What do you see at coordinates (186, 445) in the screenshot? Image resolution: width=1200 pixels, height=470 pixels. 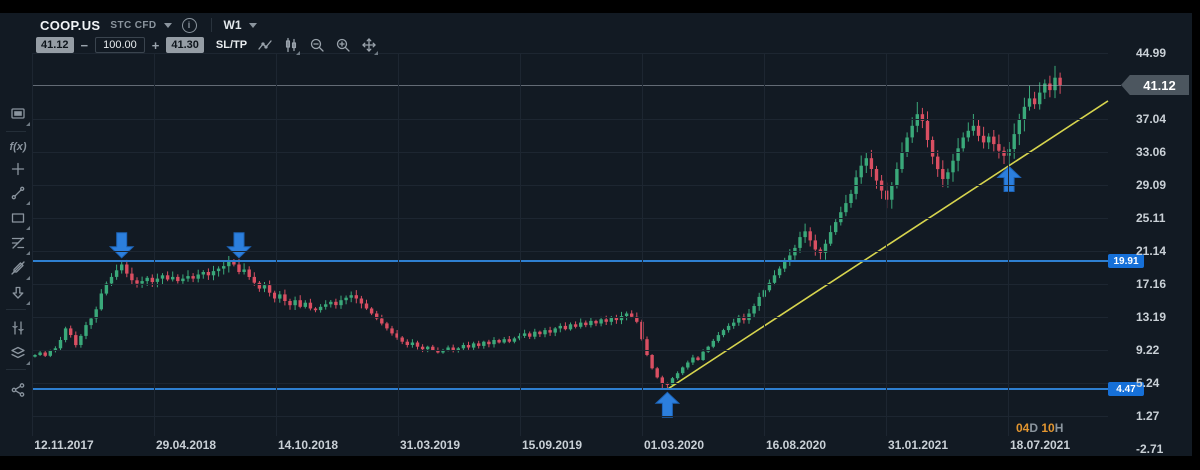 I see `x-axis-date-label: 29.04.2018` at bounding box center [186, 445].